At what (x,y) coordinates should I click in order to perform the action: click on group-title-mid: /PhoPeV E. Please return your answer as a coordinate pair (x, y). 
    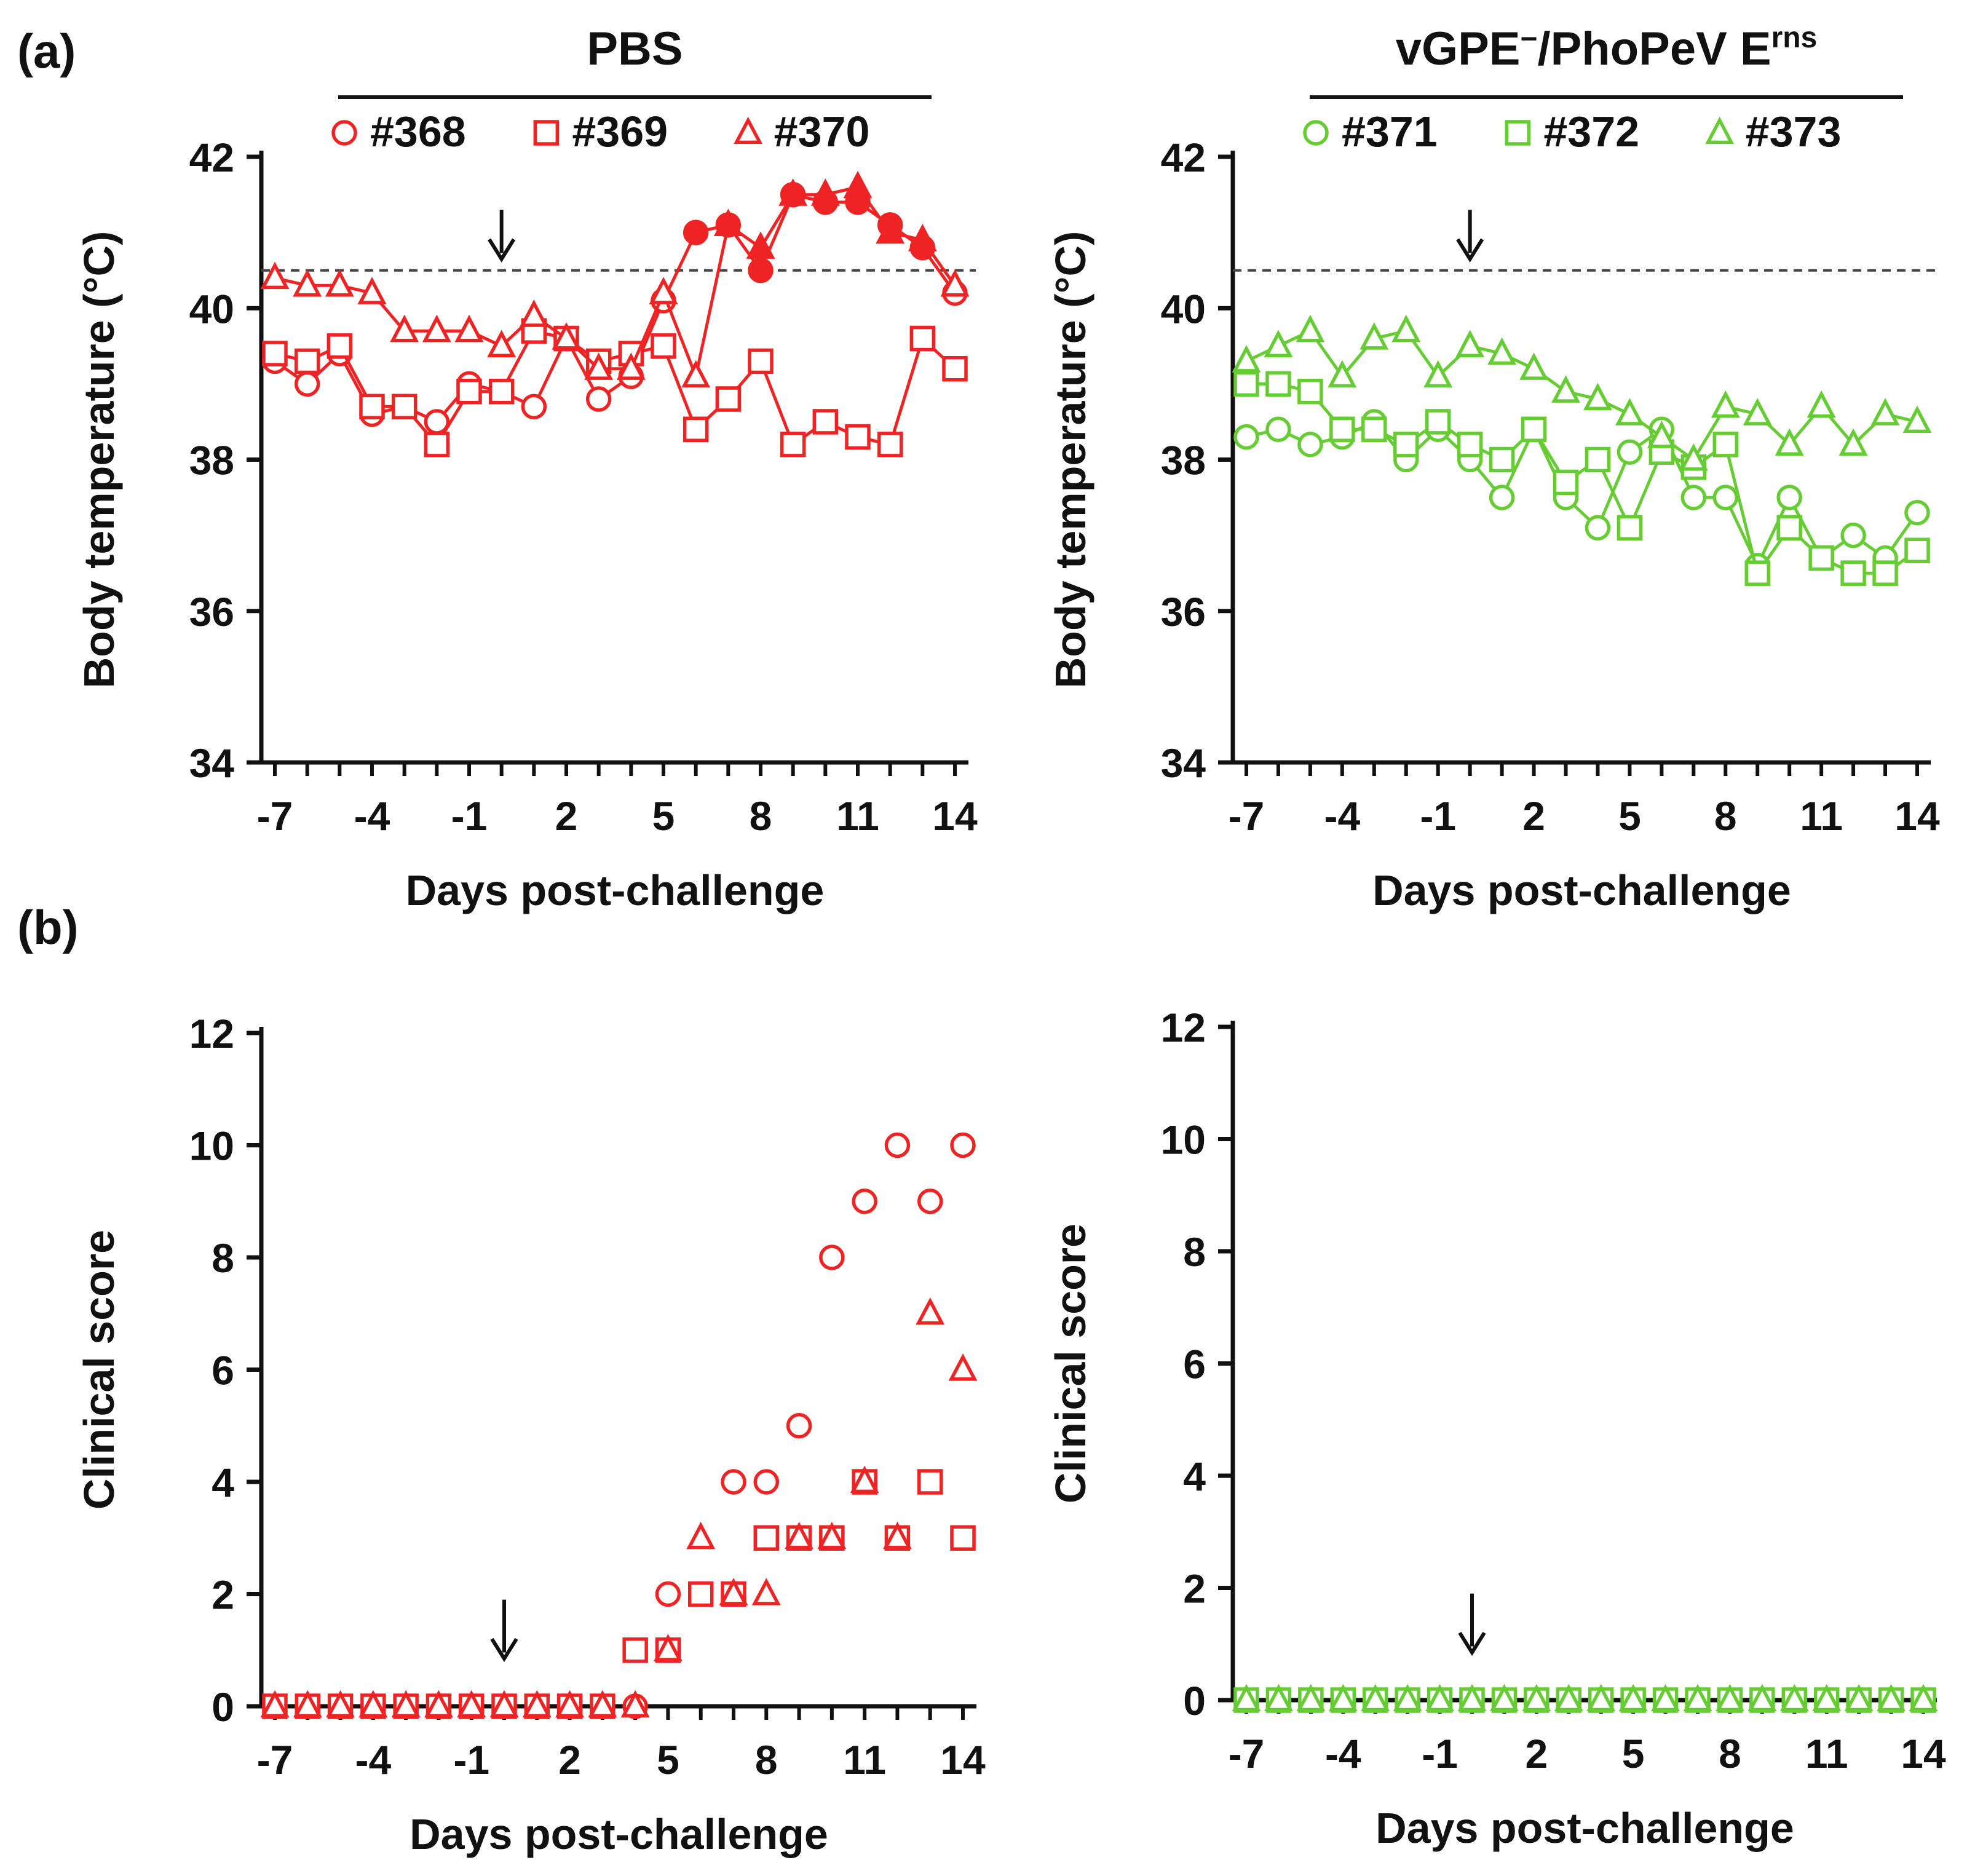
    Looking at the image, I should click on (1654, 49).